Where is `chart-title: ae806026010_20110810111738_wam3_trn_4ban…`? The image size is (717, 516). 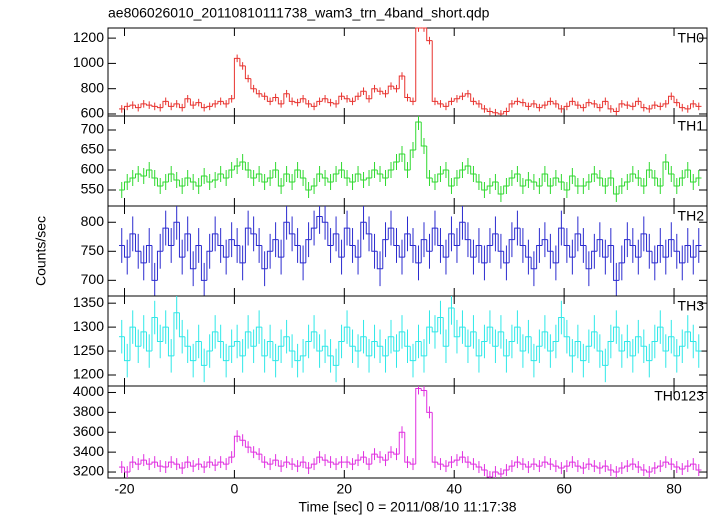 chart-title: ae806026010_20110810111738_wam3_trn_4ban… is located at coordinates (299, 13).